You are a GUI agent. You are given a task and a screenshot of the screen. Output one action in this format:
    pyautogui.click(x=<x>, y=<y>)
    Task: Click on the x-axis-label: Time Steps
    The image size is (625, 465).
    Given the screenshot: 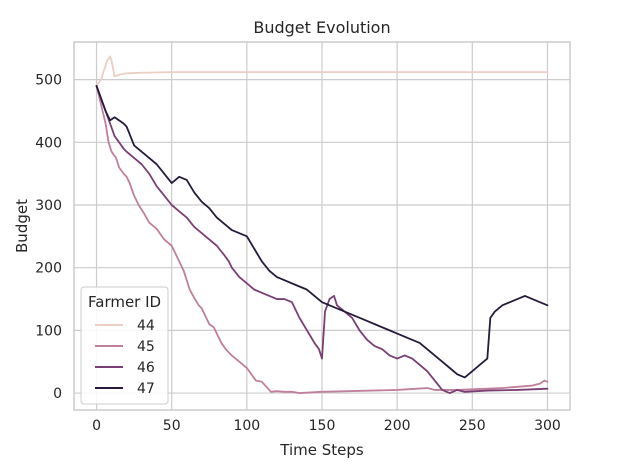 What is the action you would take?
    pyautogui.click(x=321, y=450)
    